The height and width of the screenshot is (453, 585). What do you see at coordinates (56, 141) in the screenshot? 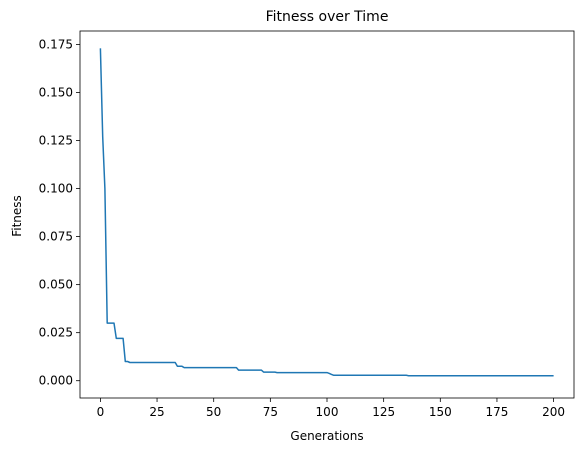
I see `y-tick-label: 0.125` at bounding box center [56, 141].